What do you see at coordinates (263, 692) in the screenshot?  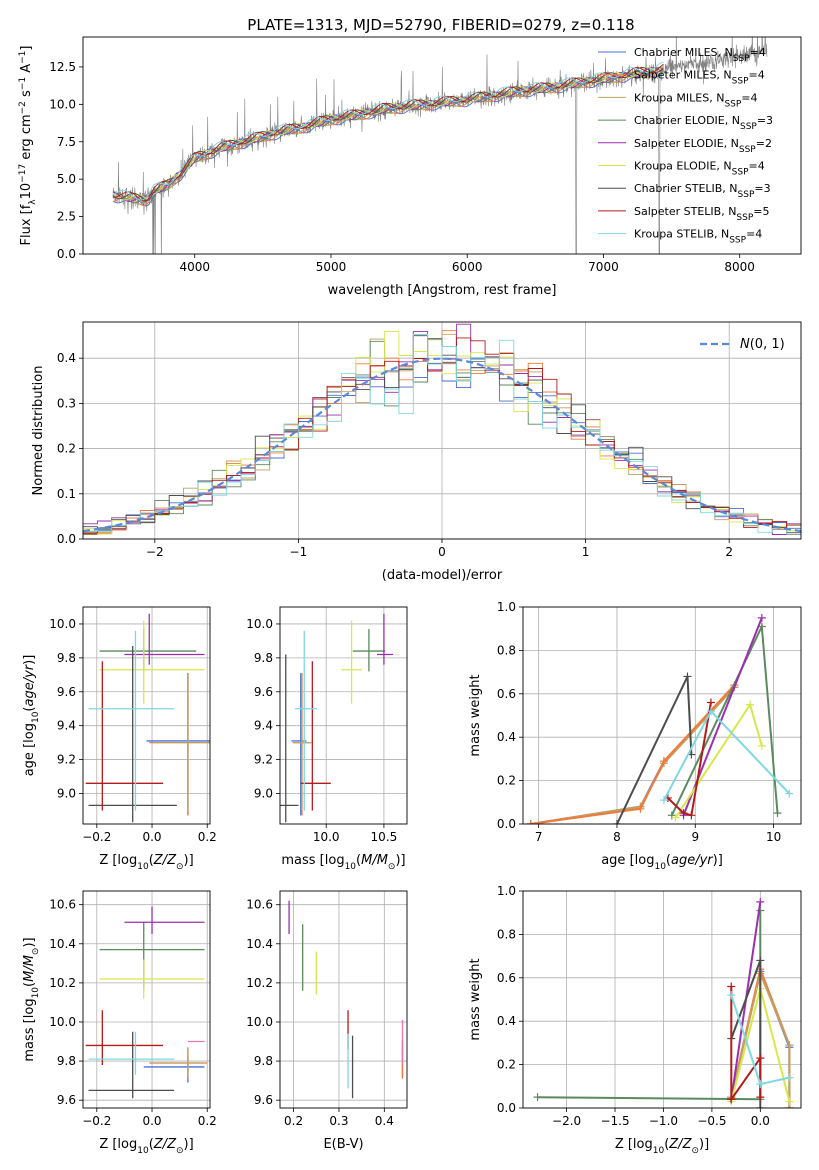 I see `age_vs_mass-ytick-label: 9.6` at bounding box center [263, 692].